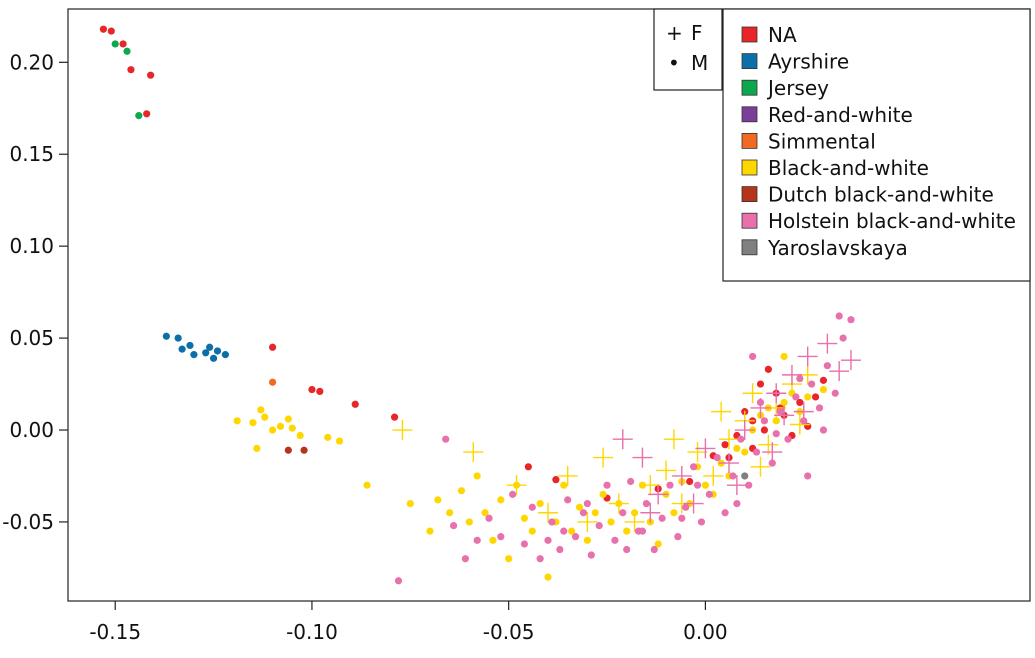 The width and height of the screenshot is (1035, 658). Describe the element at coordinates (749, 167) in the screenshot. I see `legend-swatch-black-and-white` at that location.